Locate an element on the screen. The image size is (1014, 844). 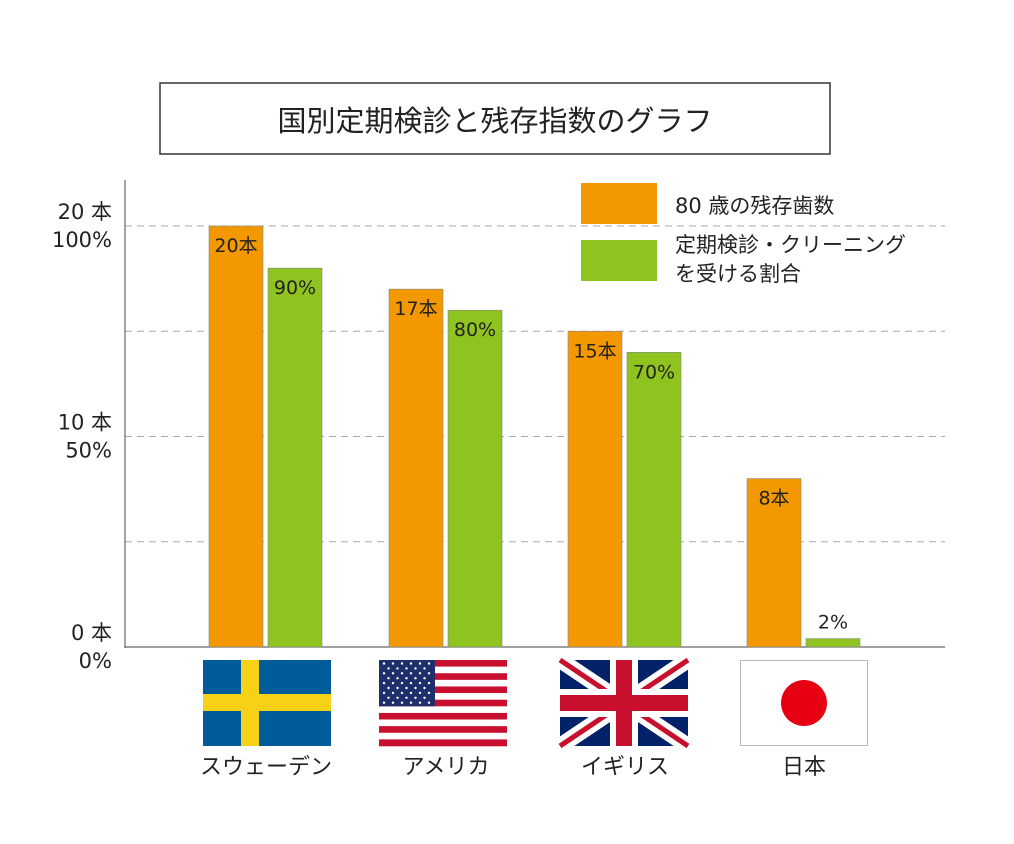
y-tick-percent: 100% is located at coordinates (82, 240).